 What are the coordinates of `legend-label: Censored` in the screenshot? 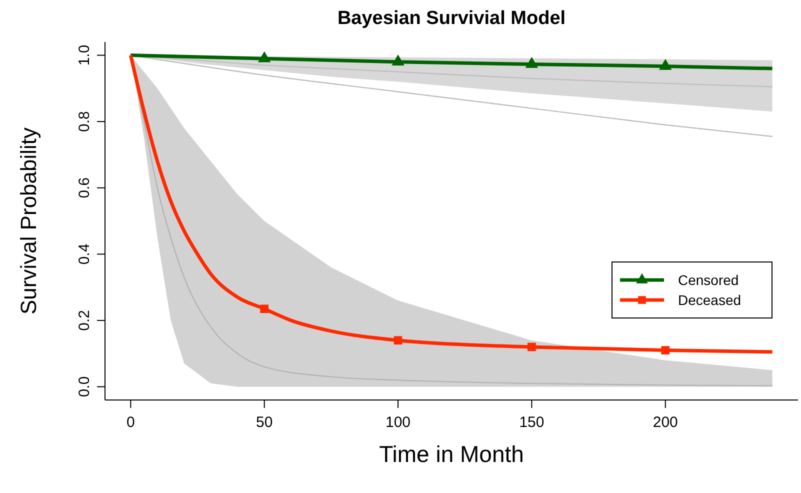 It's located at (708, 280).